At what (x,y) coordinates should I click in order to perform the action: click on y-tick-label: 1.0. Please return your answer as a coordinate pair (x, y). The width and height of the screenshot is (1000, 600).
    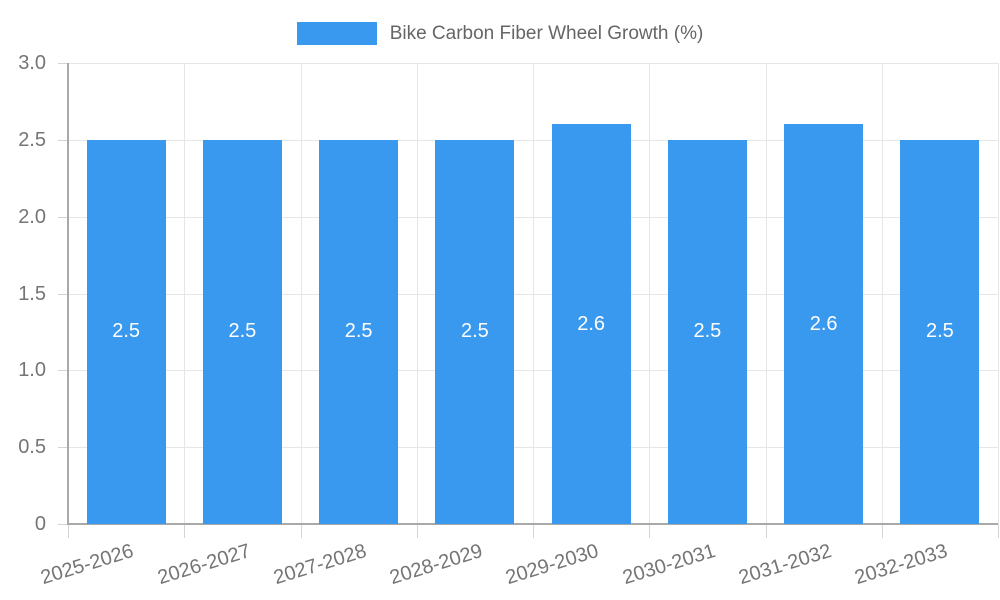
    Looking at the image, I should click on (32, 370).